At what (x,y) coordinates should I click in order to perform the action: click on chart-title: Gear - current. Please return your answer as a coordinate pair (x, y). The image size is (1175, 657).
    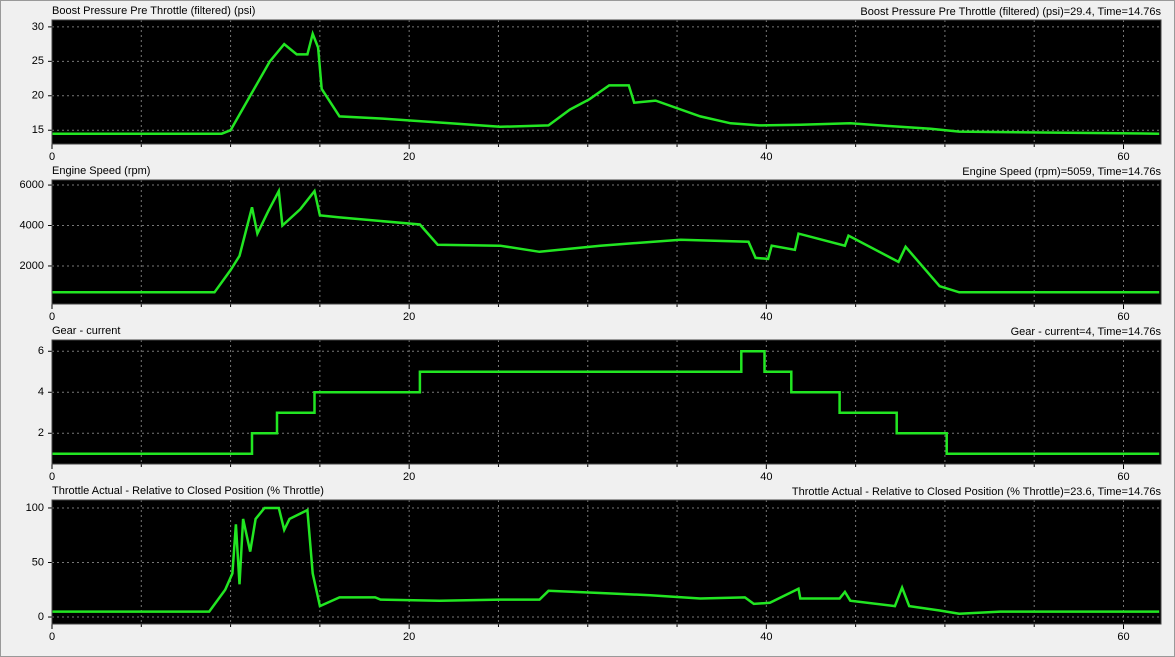
    Looking at the image, I should click on (86, 331).